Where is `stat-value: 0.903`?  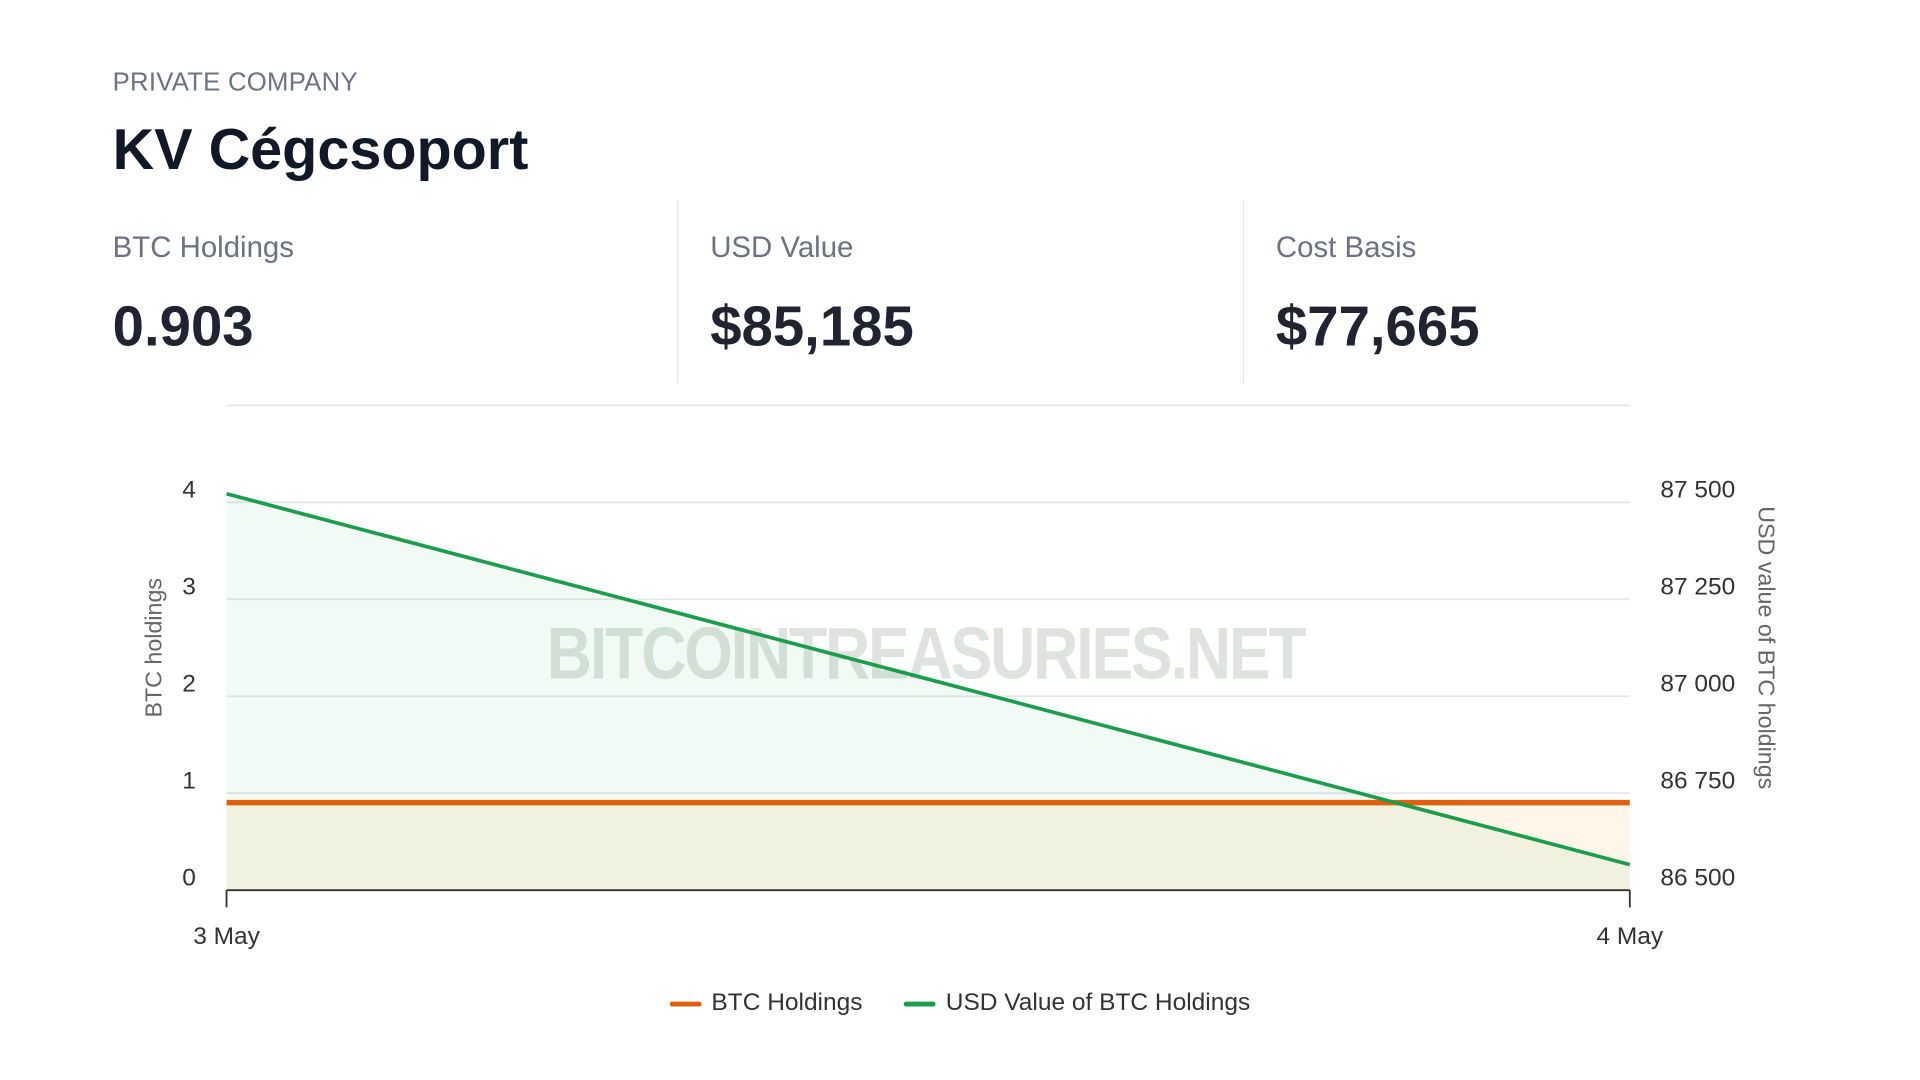 stat-value: 0.903 is located at coordinates (183, 325).